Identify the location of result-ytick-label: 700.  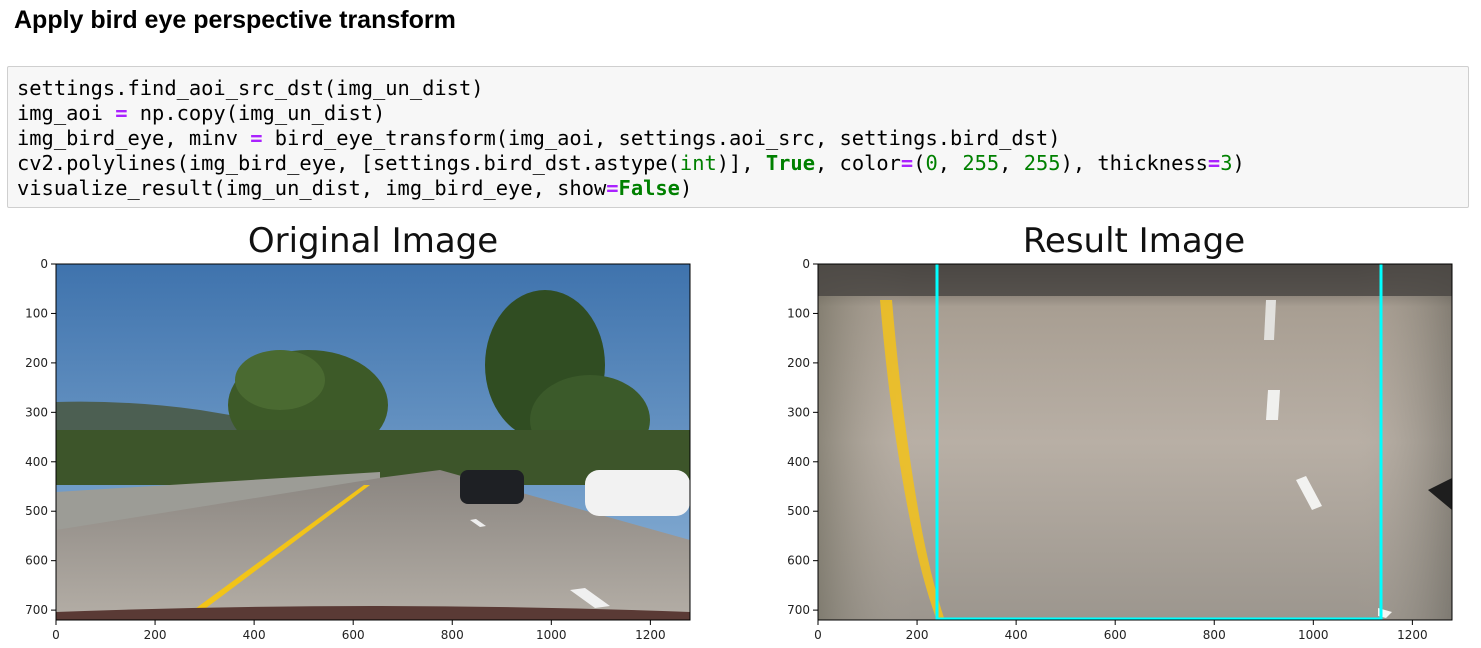
(798, 610).